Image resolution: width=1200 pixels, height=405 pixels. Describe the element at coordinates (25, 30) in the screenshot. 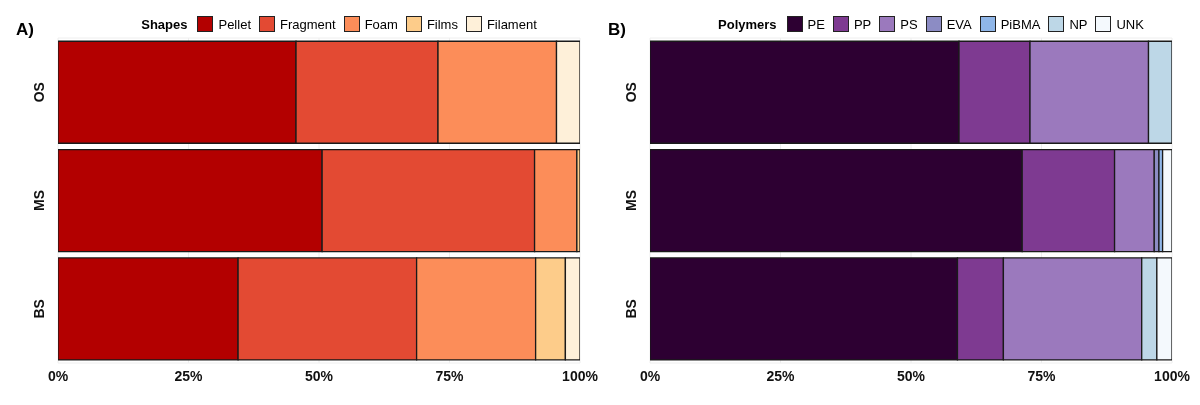

I see `chart-title: A)` at that location.